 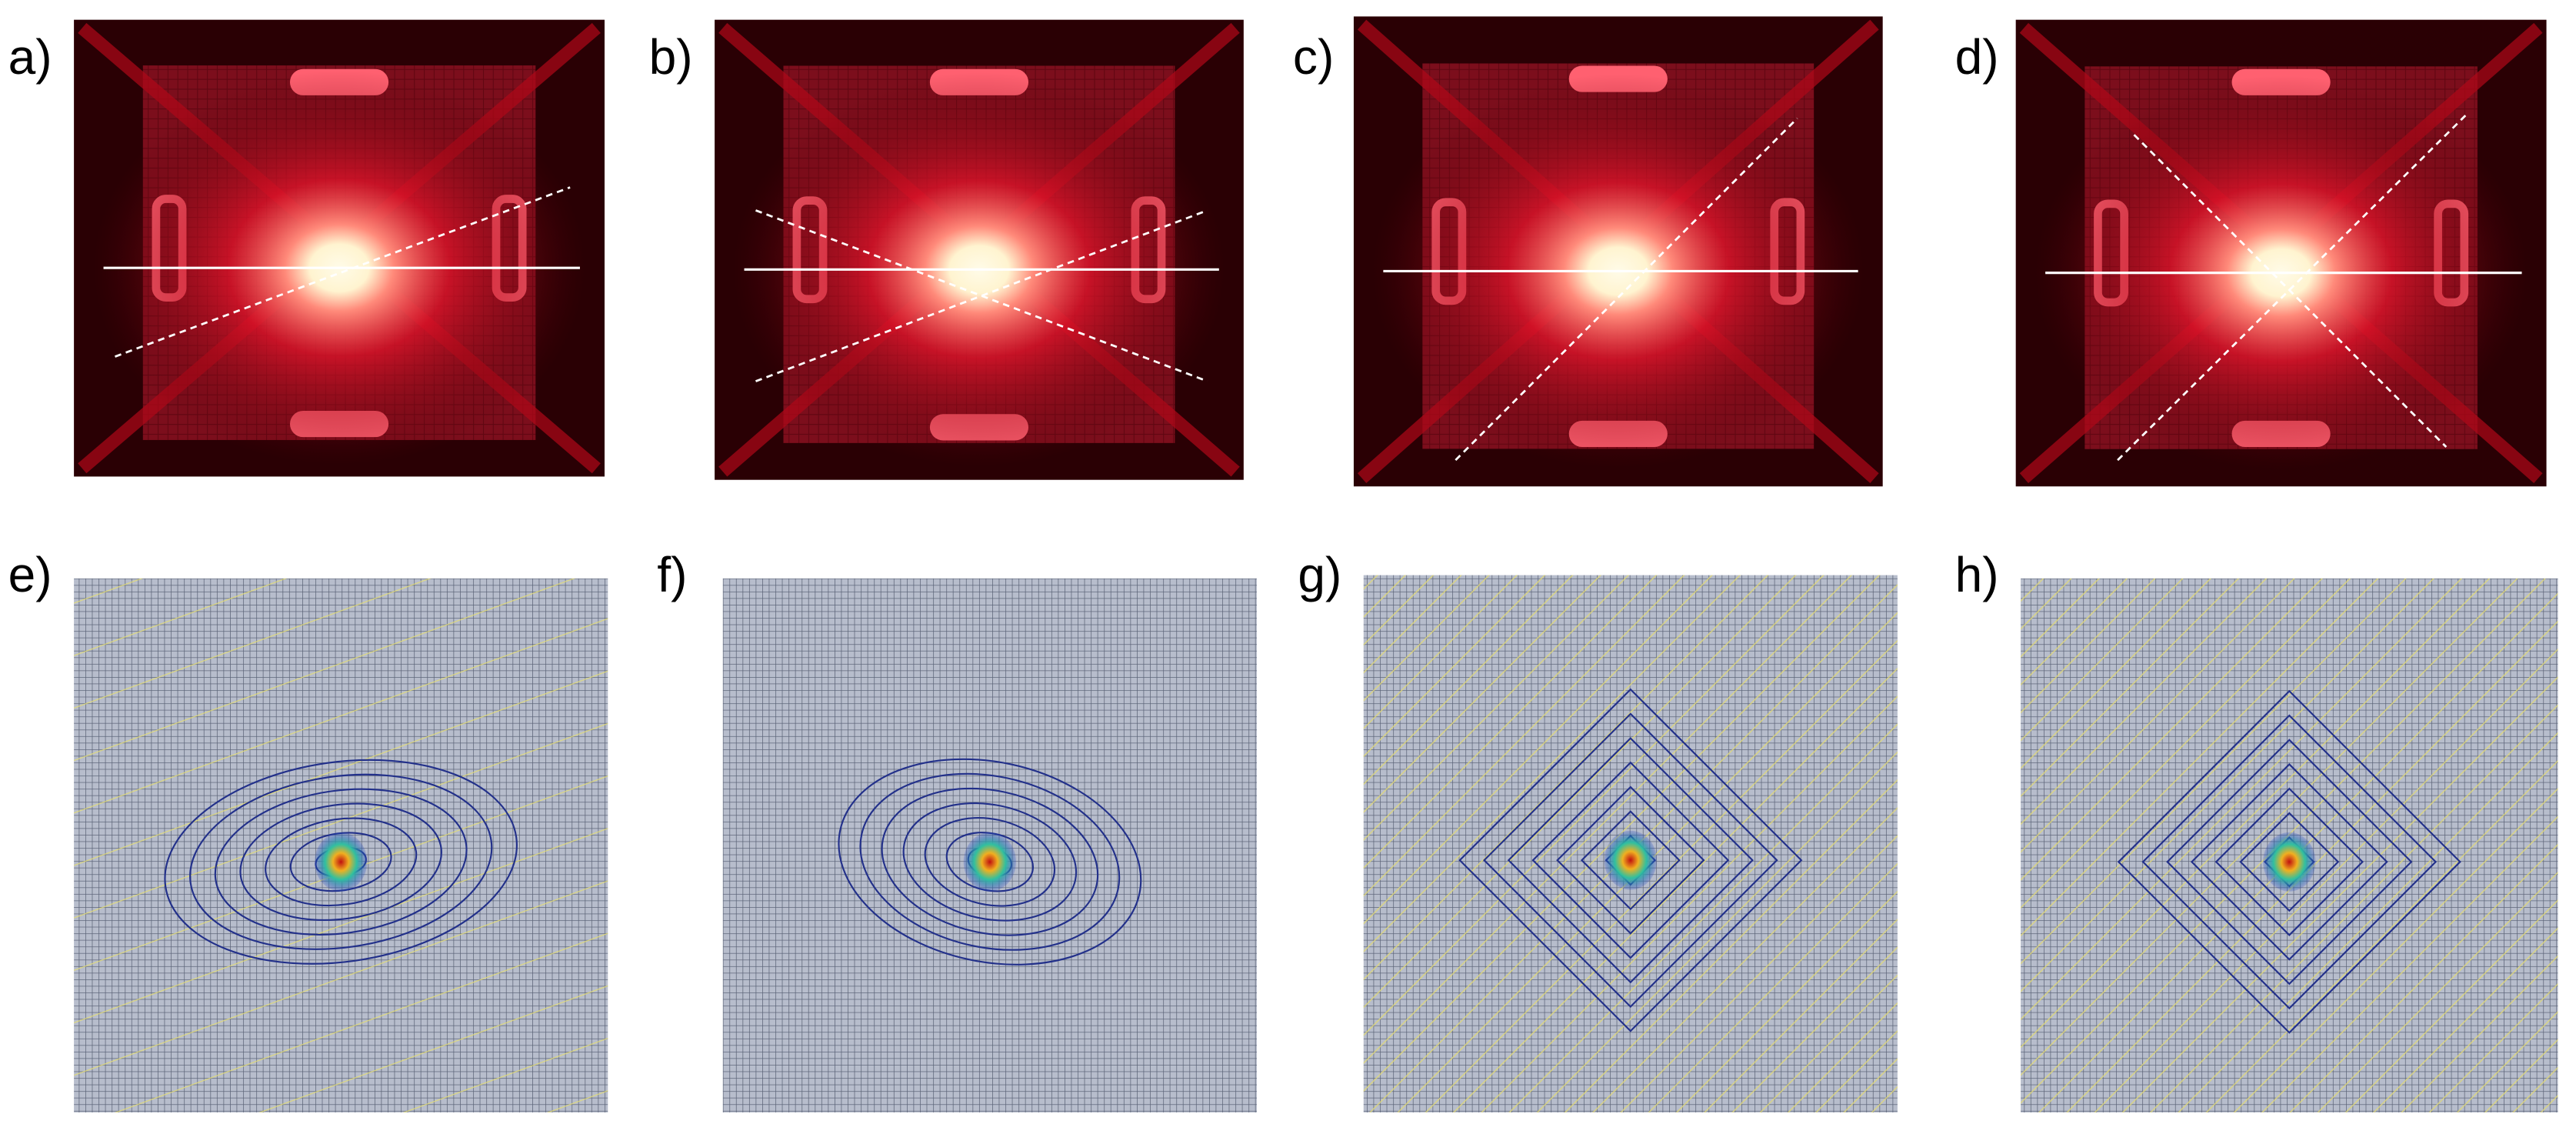 I want to click on panel-label: g), so click(x=1319, y=575).